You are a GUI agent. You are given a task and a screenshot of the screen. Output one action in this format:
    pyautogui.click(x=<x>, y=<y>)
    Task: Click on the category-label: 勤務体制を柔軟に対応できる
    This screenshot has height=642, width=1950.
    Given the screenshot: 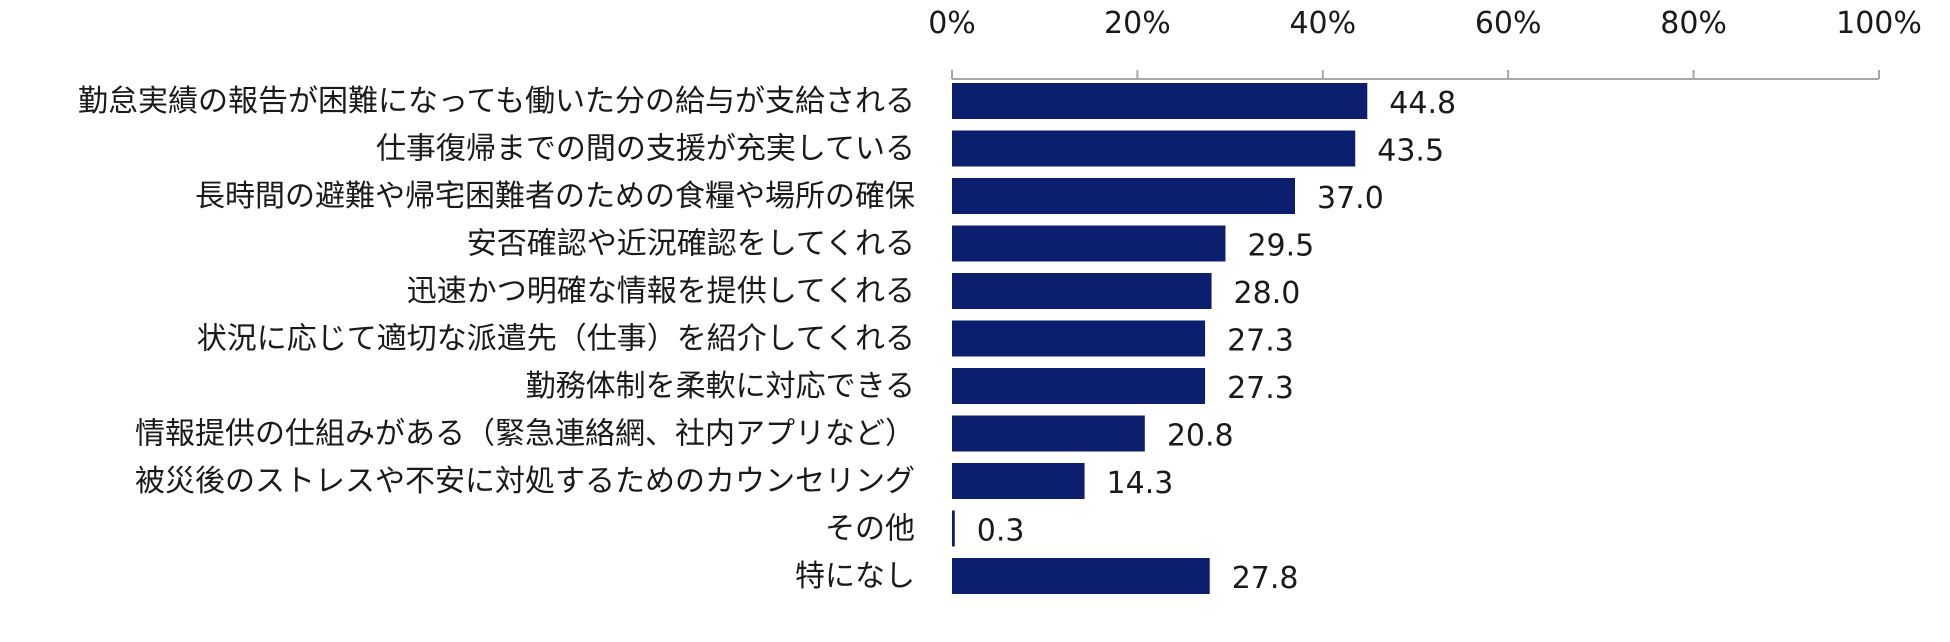 What is the action you would take?
    pyautogui.click(x=720, y=386)
    